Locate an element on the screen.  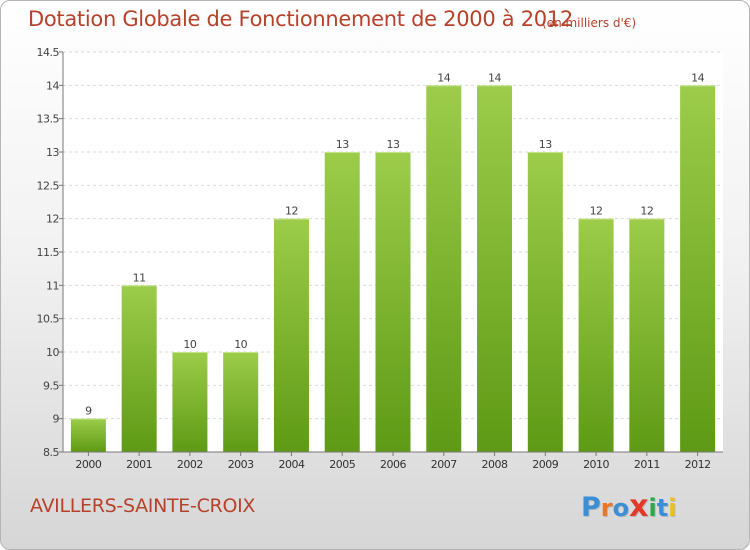
bar-2006 is located at coordinates (393, 302).